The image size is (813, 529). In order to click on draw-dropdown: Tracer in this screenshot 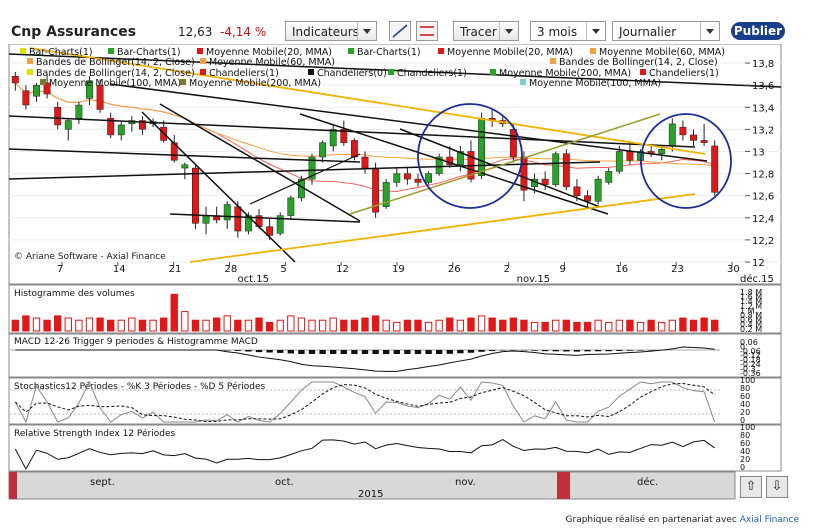, I will do `click(486, 31)`.